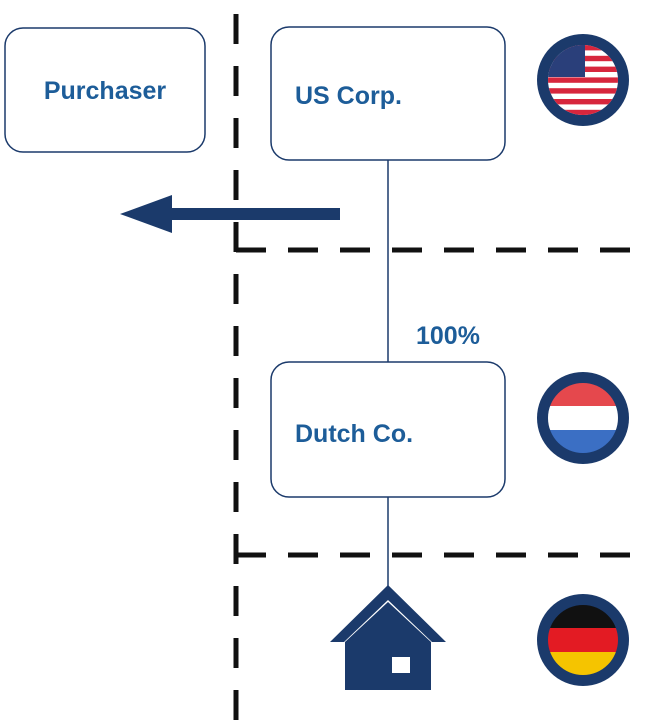 The width and height of the screenshot is (645, 726). Describe the element at coordinates (448, 336) in the screenshot. I see `edge-label: 100%` at that location.